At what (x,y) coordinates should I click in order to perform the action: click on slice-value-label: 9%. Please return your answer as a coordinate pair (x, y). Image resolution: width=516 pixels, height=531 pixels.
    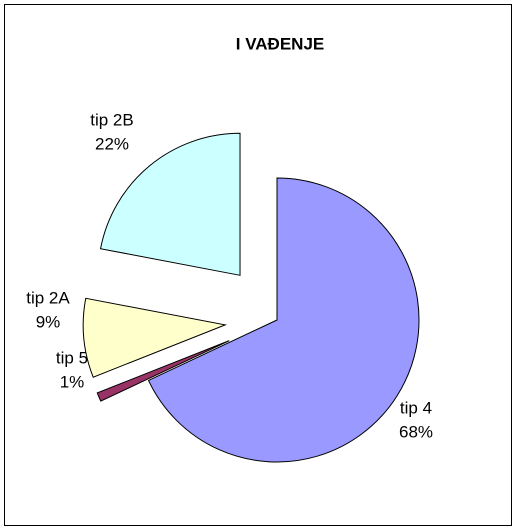
    Looking at the image, I should click on (48, 321).